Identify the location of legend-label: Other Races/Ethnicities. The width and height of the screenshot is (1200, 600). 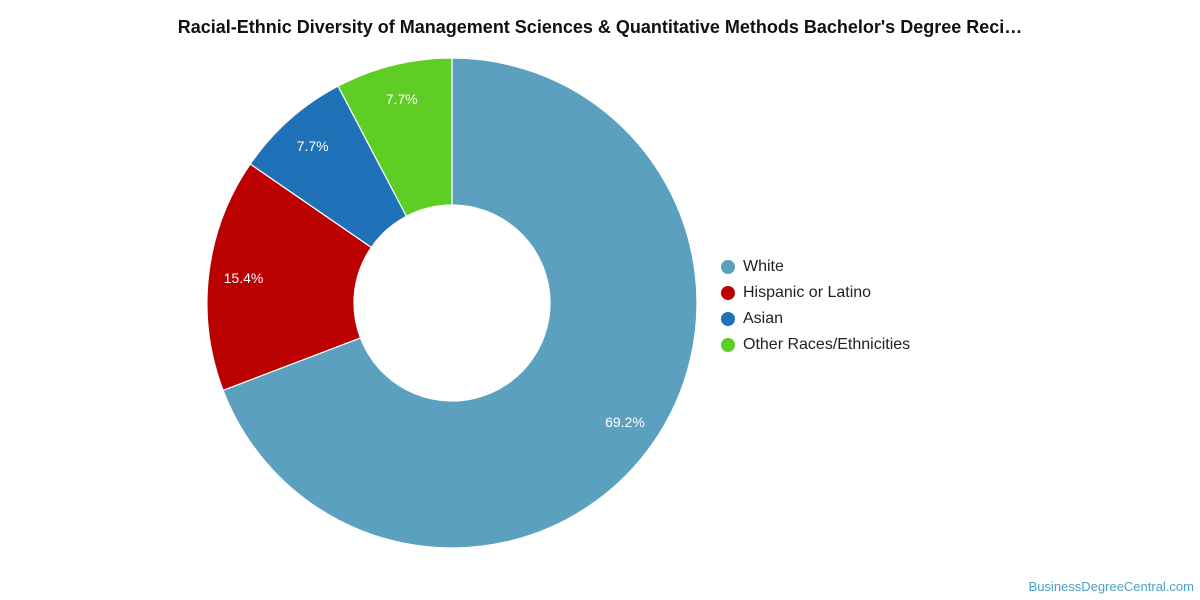
(827, 344).